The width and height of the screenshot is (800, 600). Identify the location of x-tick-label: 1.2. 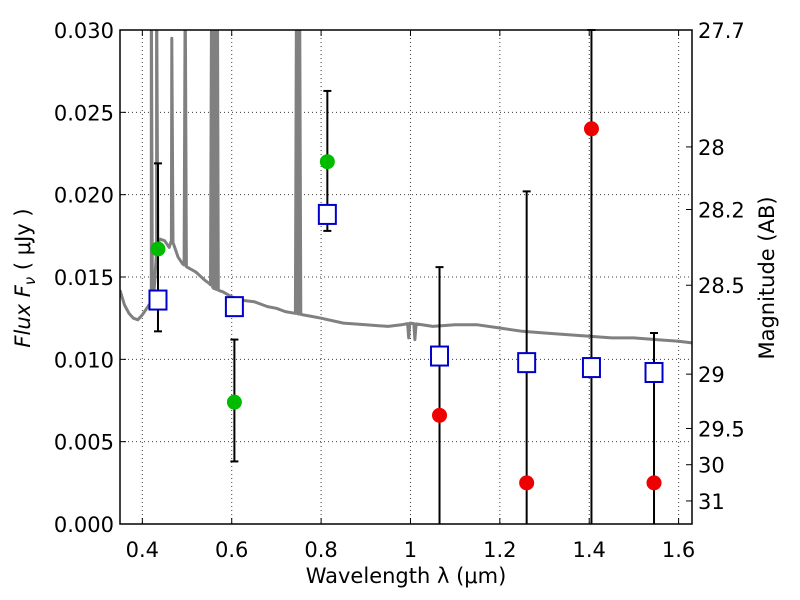
(499, 550).